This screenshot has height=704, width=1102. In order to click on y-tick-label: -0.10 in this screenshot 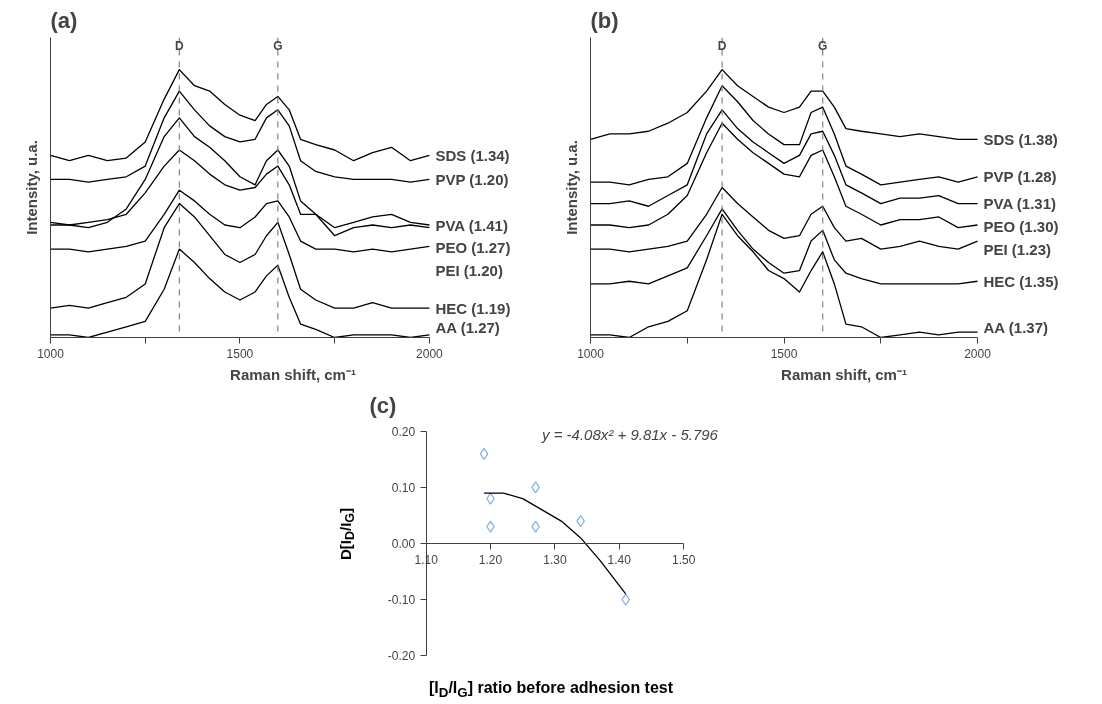, I will do `click(401, 600)`.